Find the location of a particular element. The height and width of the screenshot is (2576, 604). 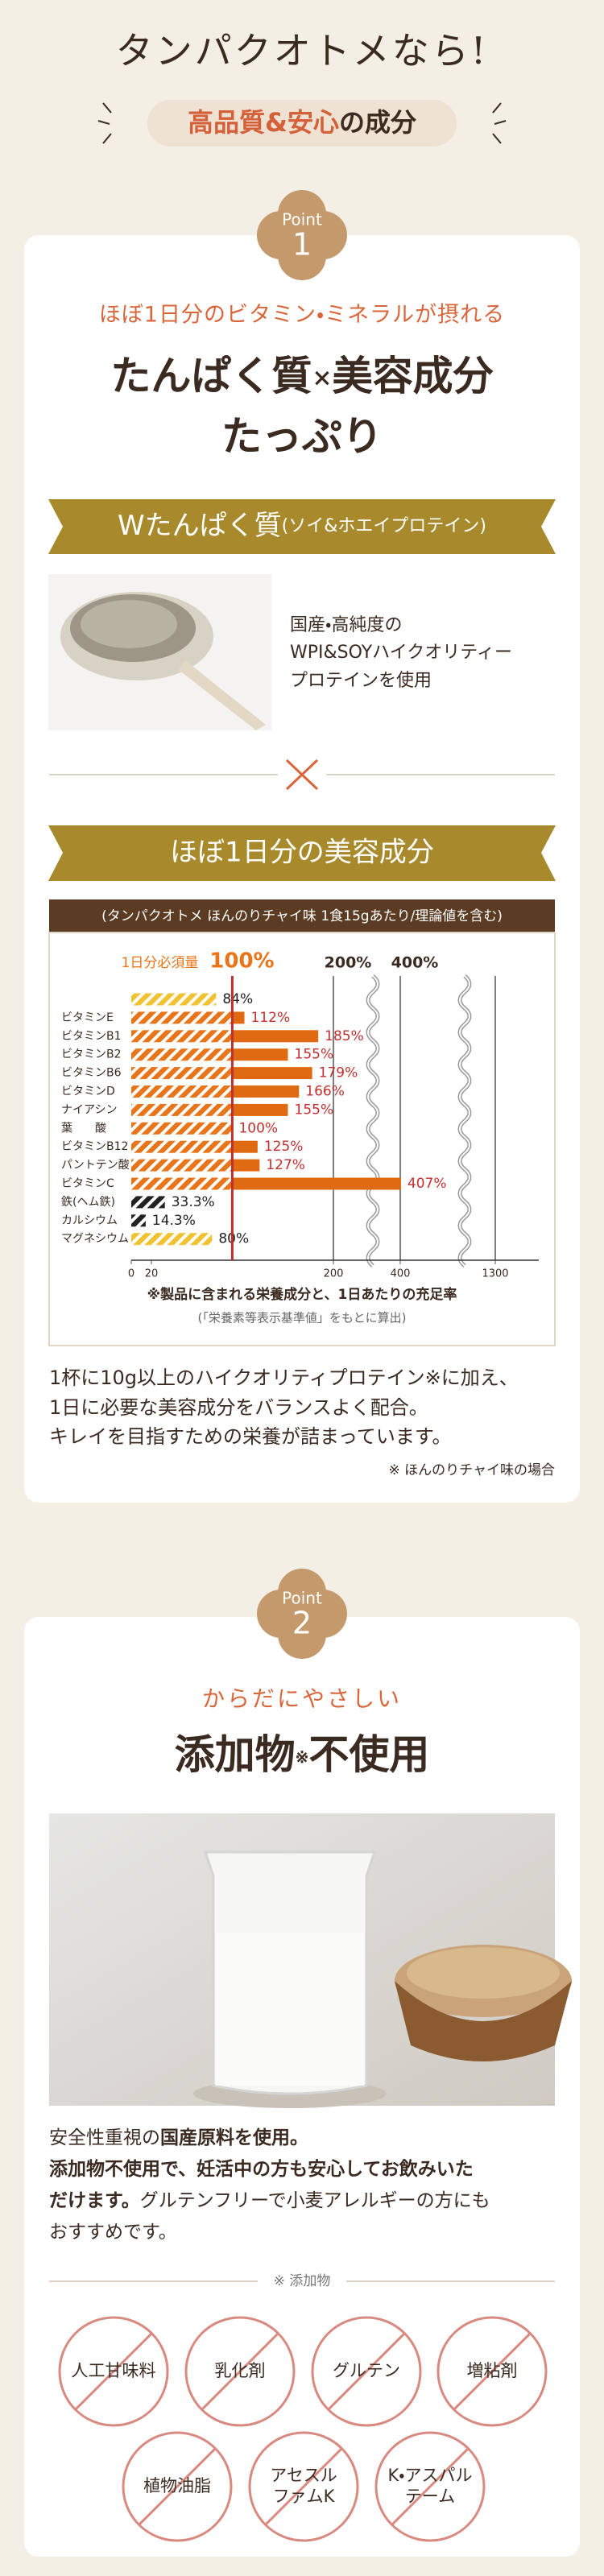

category-label: 鉄(ヘム鉄) is located at coordinates (88, 1202).